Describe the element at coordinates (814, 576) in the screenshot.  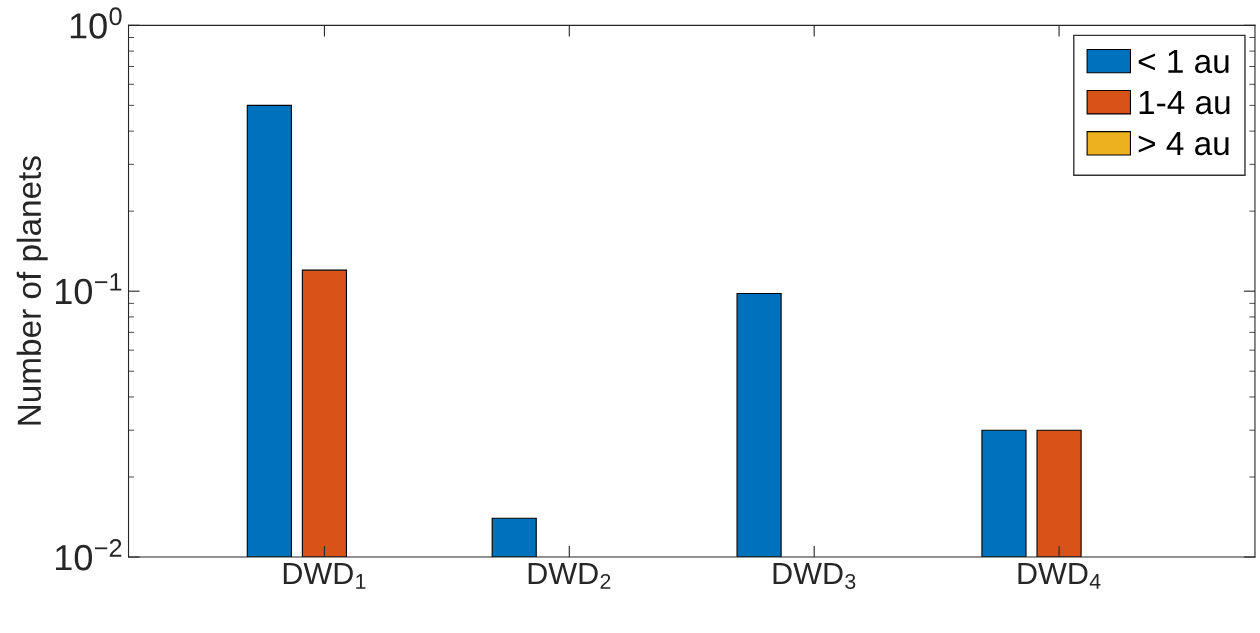
I see `x-tick-label: DWD$_{3}$` at that location.